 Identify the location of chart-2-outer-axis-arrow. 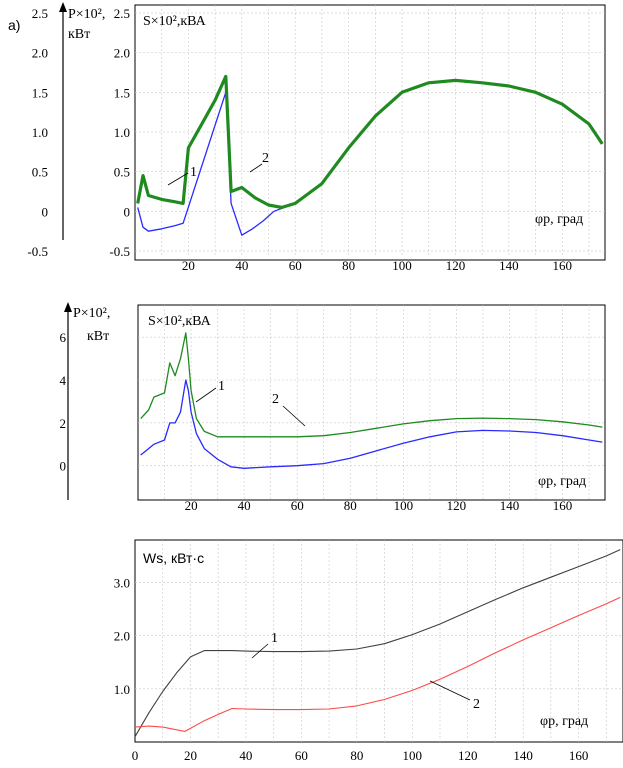
(68, 307).